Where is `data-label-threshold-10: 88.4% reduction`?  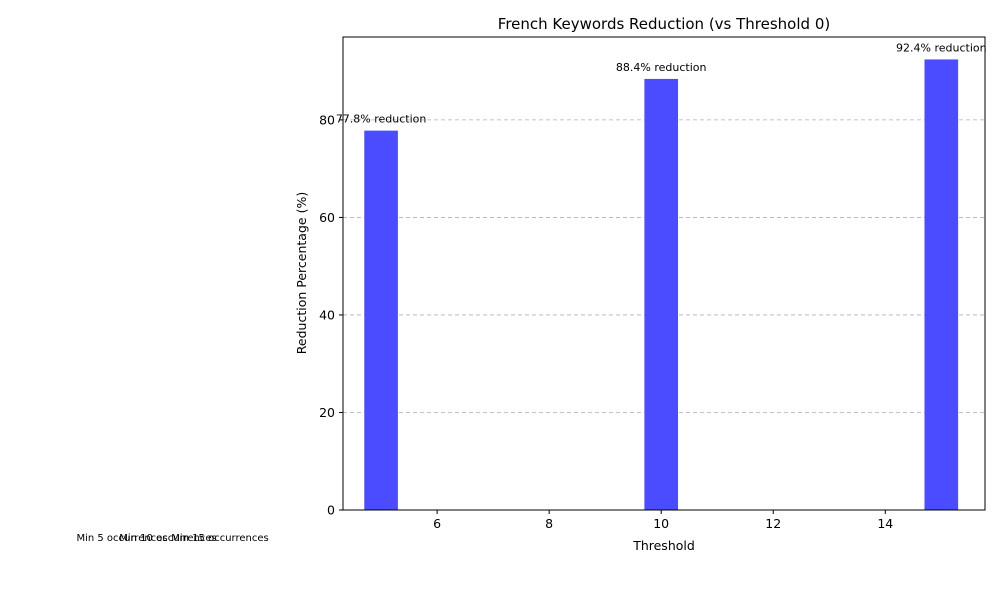 data-label-threshold-10: 88.4% reduction is located at coordinates (661, 67).